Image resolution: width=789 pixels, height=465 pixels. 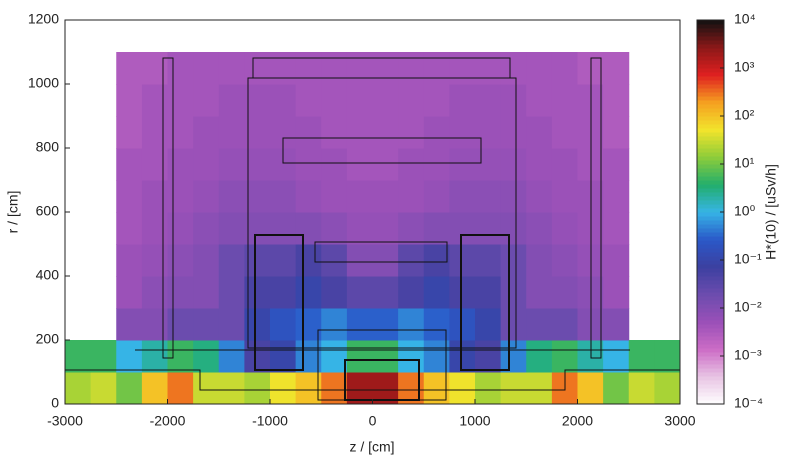 I want to click on x-tick-label: 0, so click(x=373, y=421).